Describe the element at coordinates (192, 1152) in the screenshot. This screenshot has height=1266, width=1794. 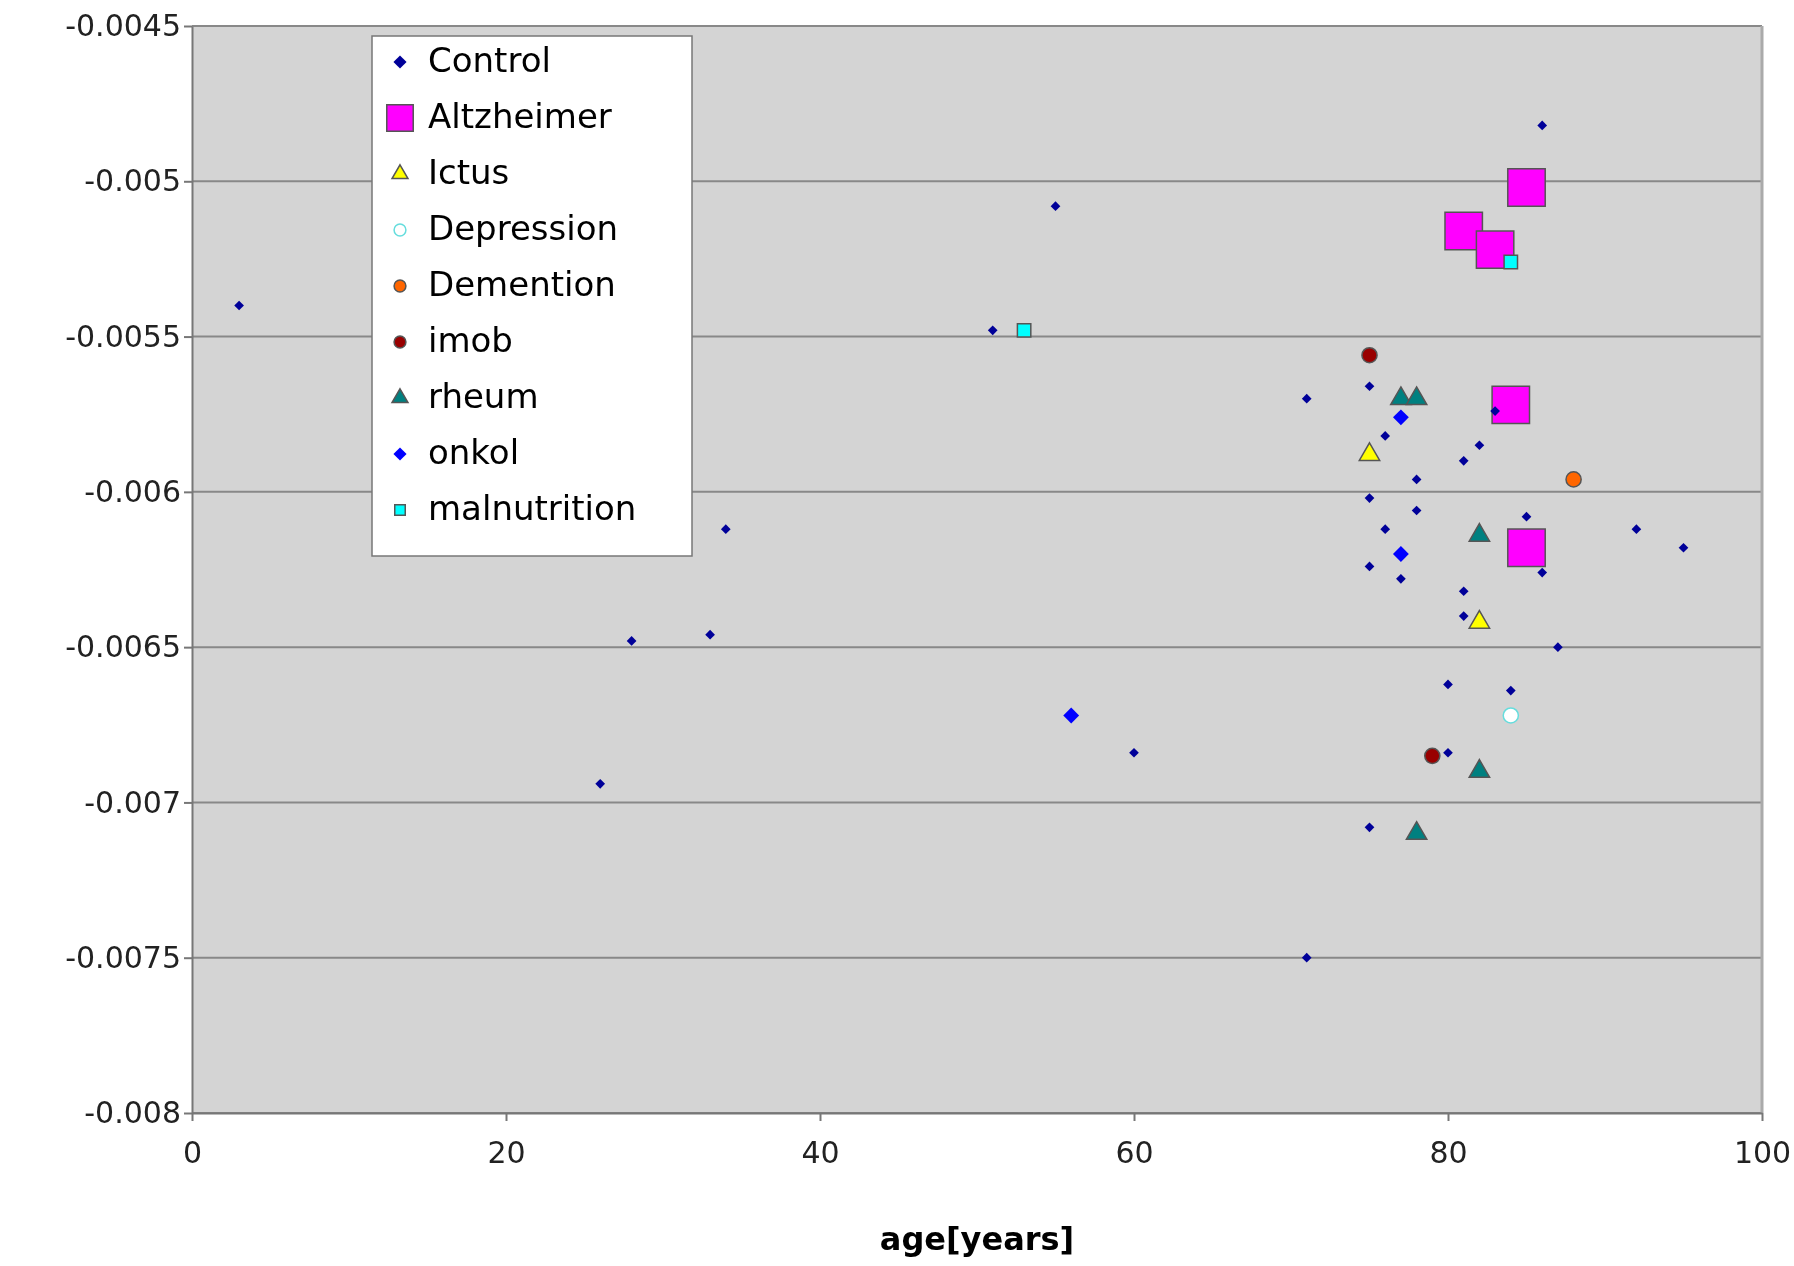
I see `x-tick-label: 0` at that location.